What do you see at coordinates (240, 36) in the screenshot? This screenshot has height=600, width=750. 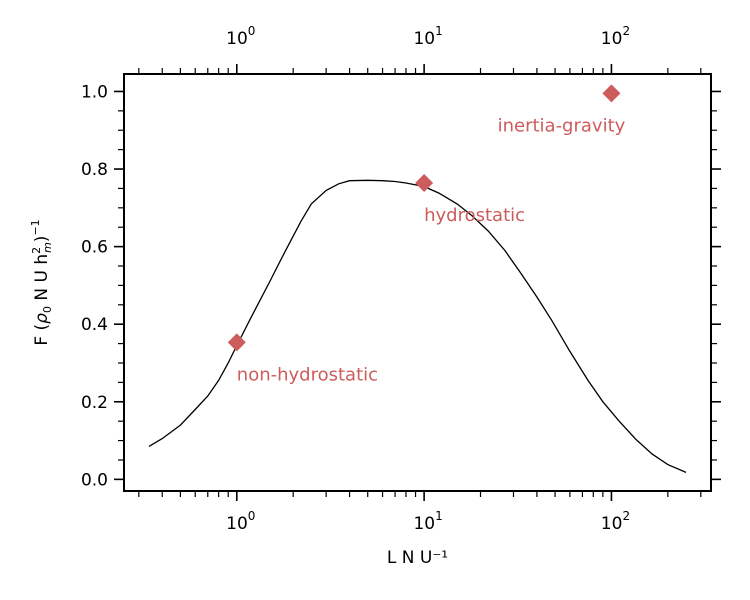 I see `x-top-tick-label: 10⁰` at bounding box center [240, 36].